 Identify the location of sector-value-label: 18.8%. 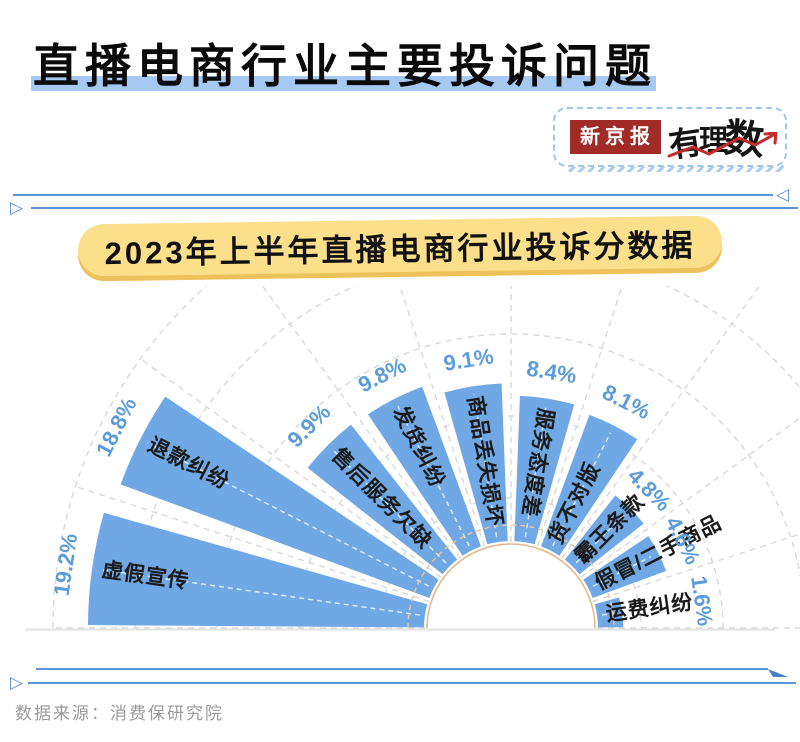
(116, 426).